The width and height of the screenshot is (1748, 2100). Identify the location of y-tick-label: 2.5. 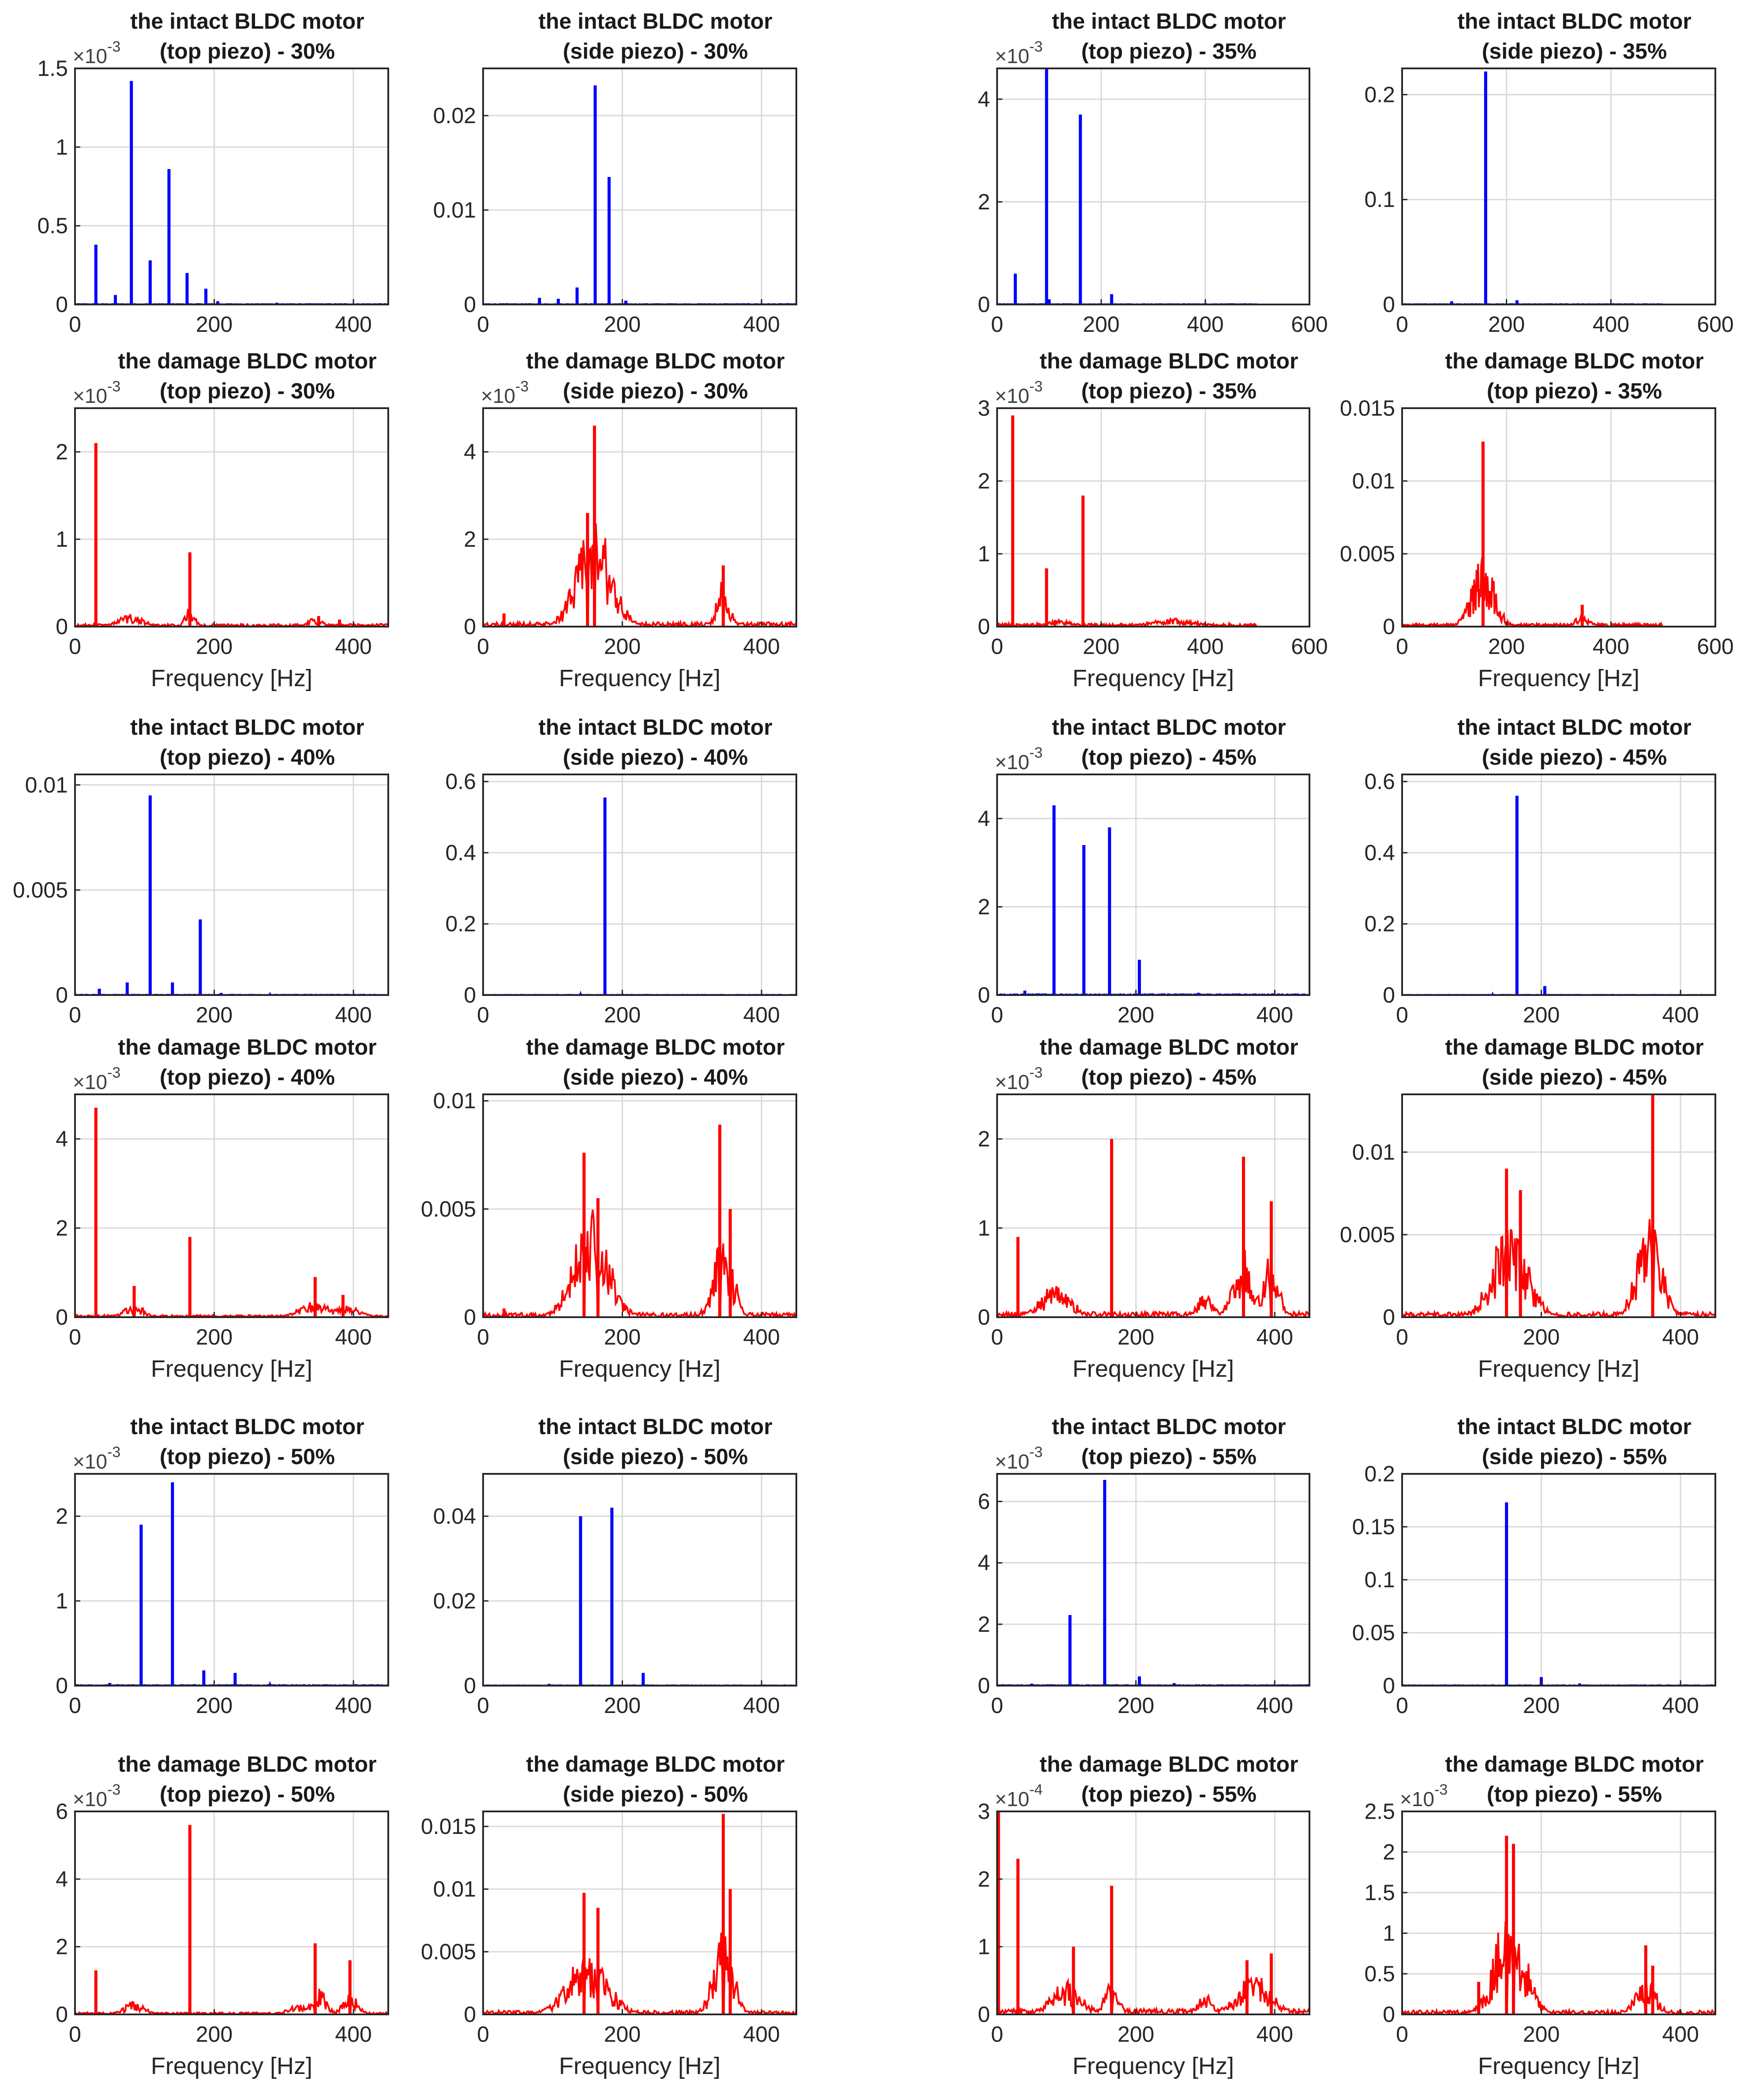
(1379, 1811).